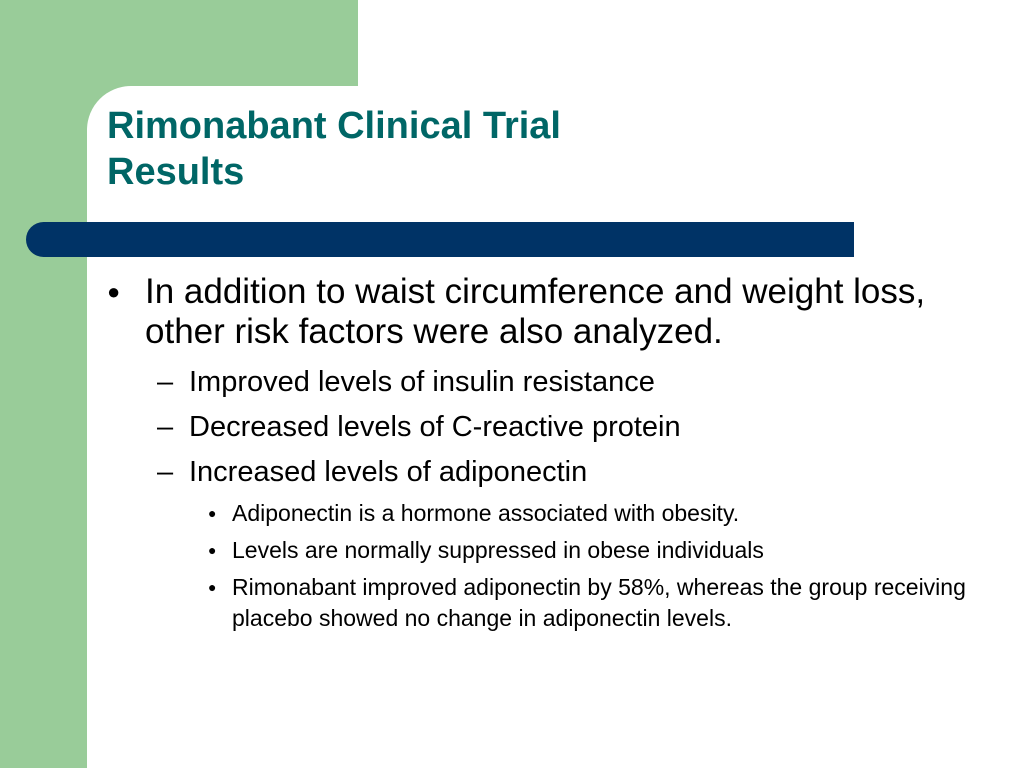  I want to click on slide-title: Rimonabant Clinical Trial Results, so click(457, 149).